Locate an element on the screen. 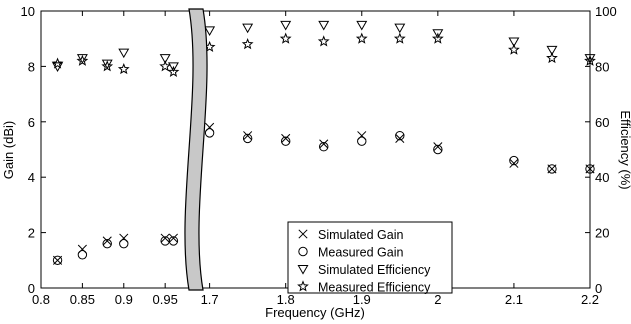 The height and width of the screenshot is (324, 631). x-tick-label: 2 is located at coordinates (437, 299).